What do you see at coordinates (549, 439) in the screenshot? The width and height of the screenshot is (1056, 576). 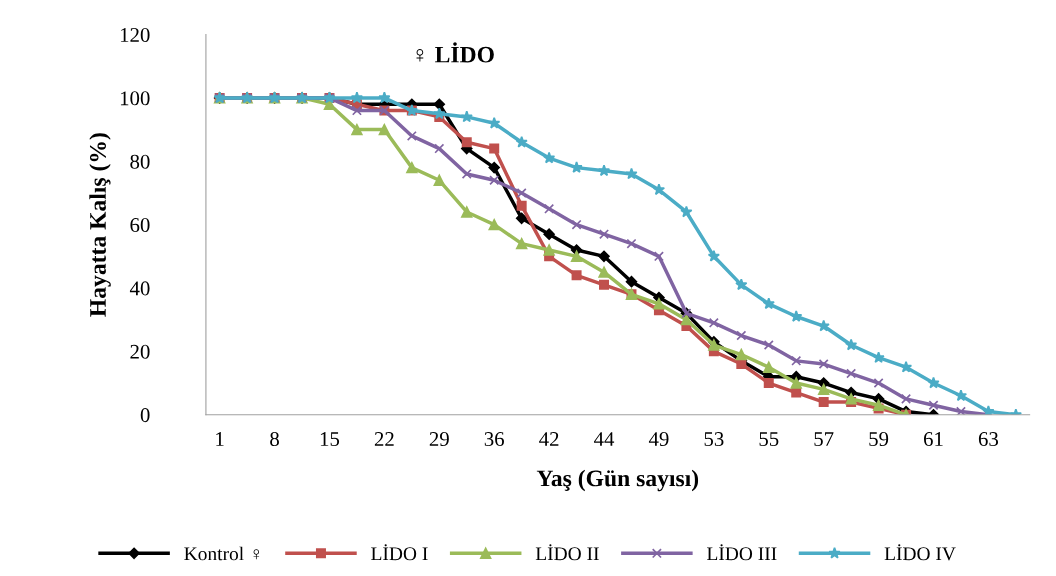 I see `x-tick-label: 42` at bounding box center [549, 439].